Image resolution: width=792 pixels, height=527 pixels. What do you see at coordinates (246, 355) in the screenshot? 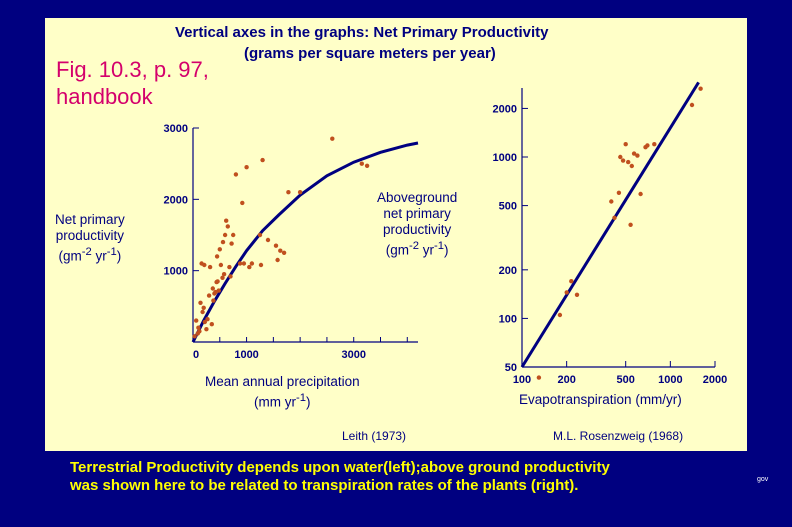
I see `left-x-tick-label: 1000` at bounding box center [246, 355].